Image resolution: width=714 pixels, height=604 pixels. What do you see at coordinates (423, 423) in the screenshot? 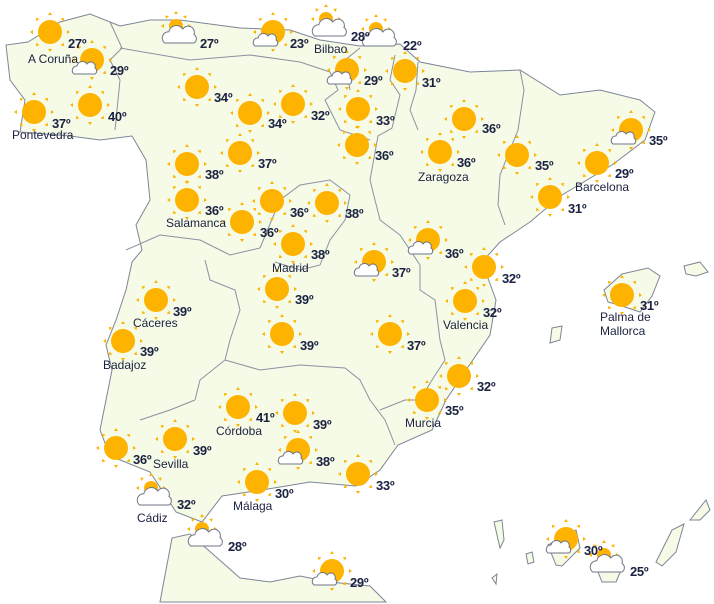
I see `city-label: Murcia` at bounding box center [423, 423].